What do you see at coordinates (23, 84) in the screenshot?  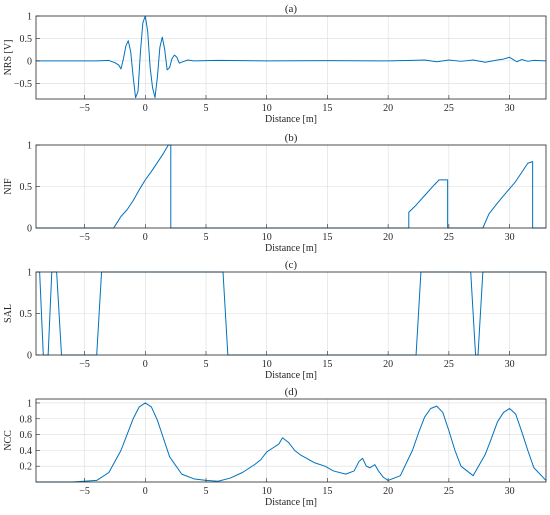 I see `y-tick-label: −0.5` at bounding box center [23, 84].